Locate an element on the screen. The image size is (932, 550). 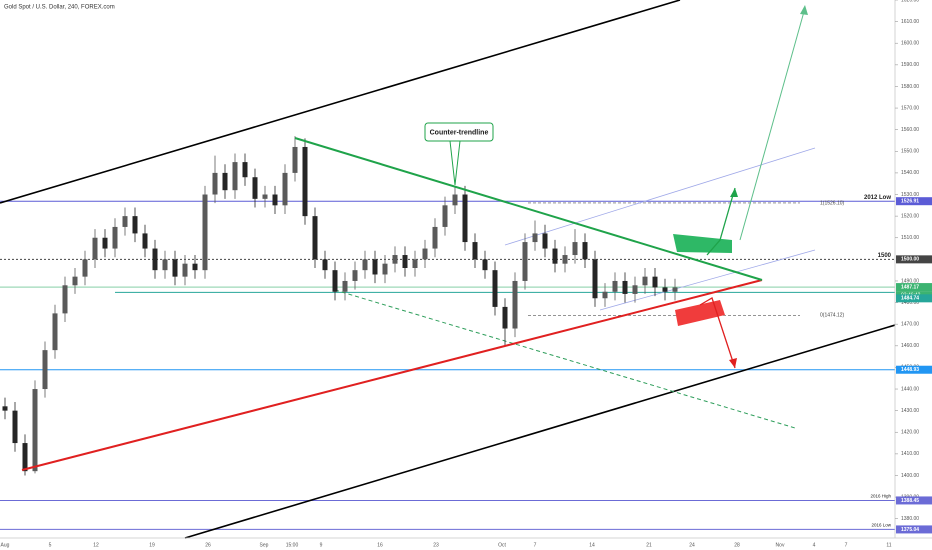
x-tick-label: 28 is located at coordinates (737, 545).